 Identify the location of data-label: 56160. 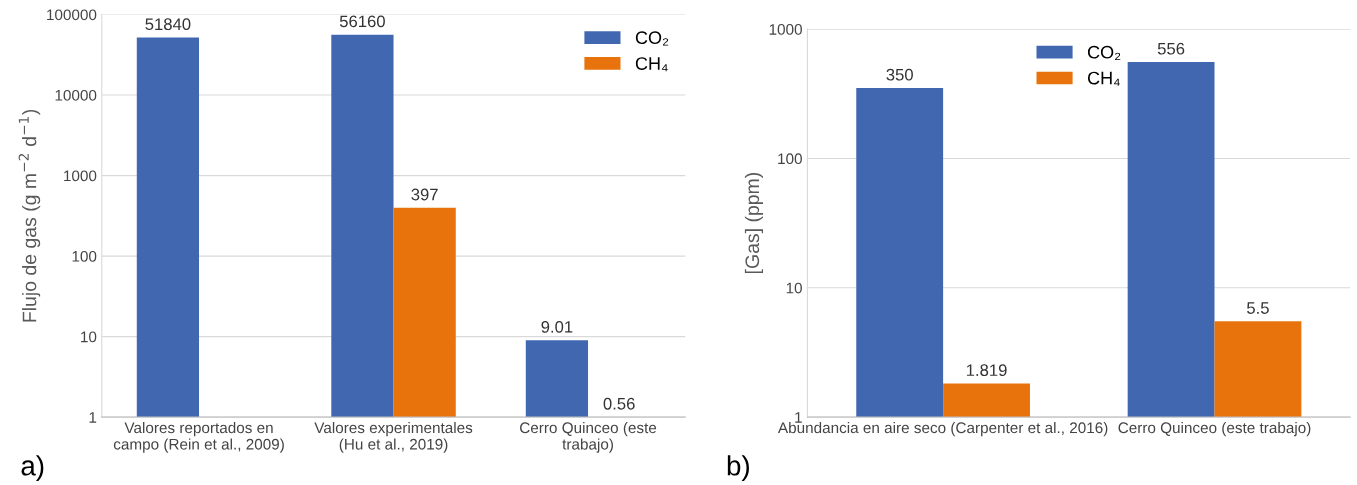
(362, 21).